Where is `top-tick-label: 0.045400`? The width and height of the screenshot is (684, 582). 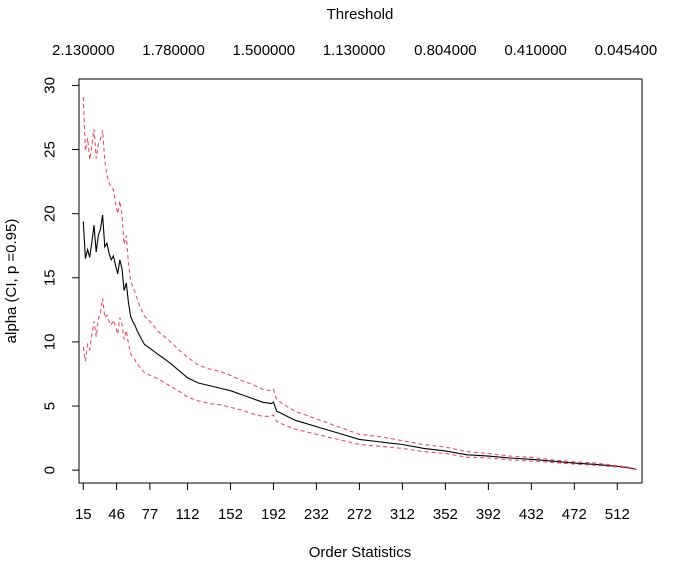
top-tick-label: 0.045400 is located at coordinates (626, 50).